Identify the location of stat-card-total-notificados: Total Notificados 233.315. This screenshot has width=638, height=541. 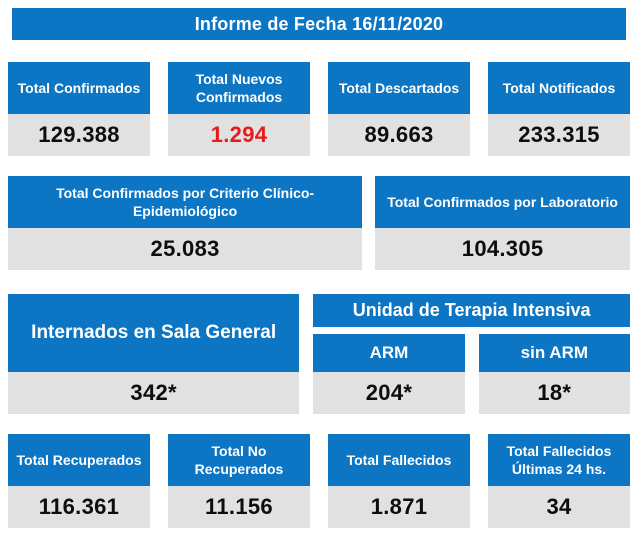
(559, 109).